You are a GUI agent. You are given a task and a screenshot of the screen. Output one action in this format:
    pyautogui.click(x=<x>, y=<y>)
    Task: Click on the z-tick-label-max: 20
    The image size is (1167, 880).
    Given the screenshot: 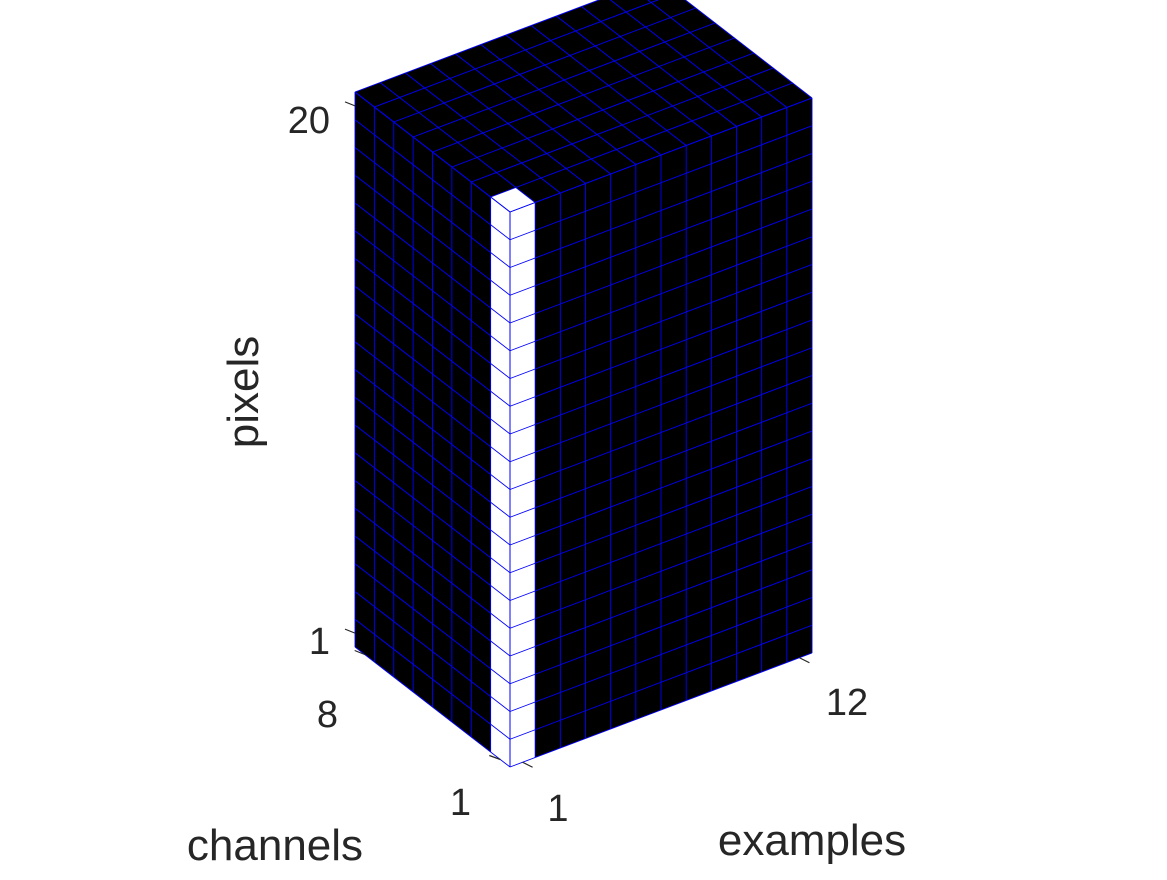 What is the action you would take?
    pyautogui.click(x=309, y=121)
    